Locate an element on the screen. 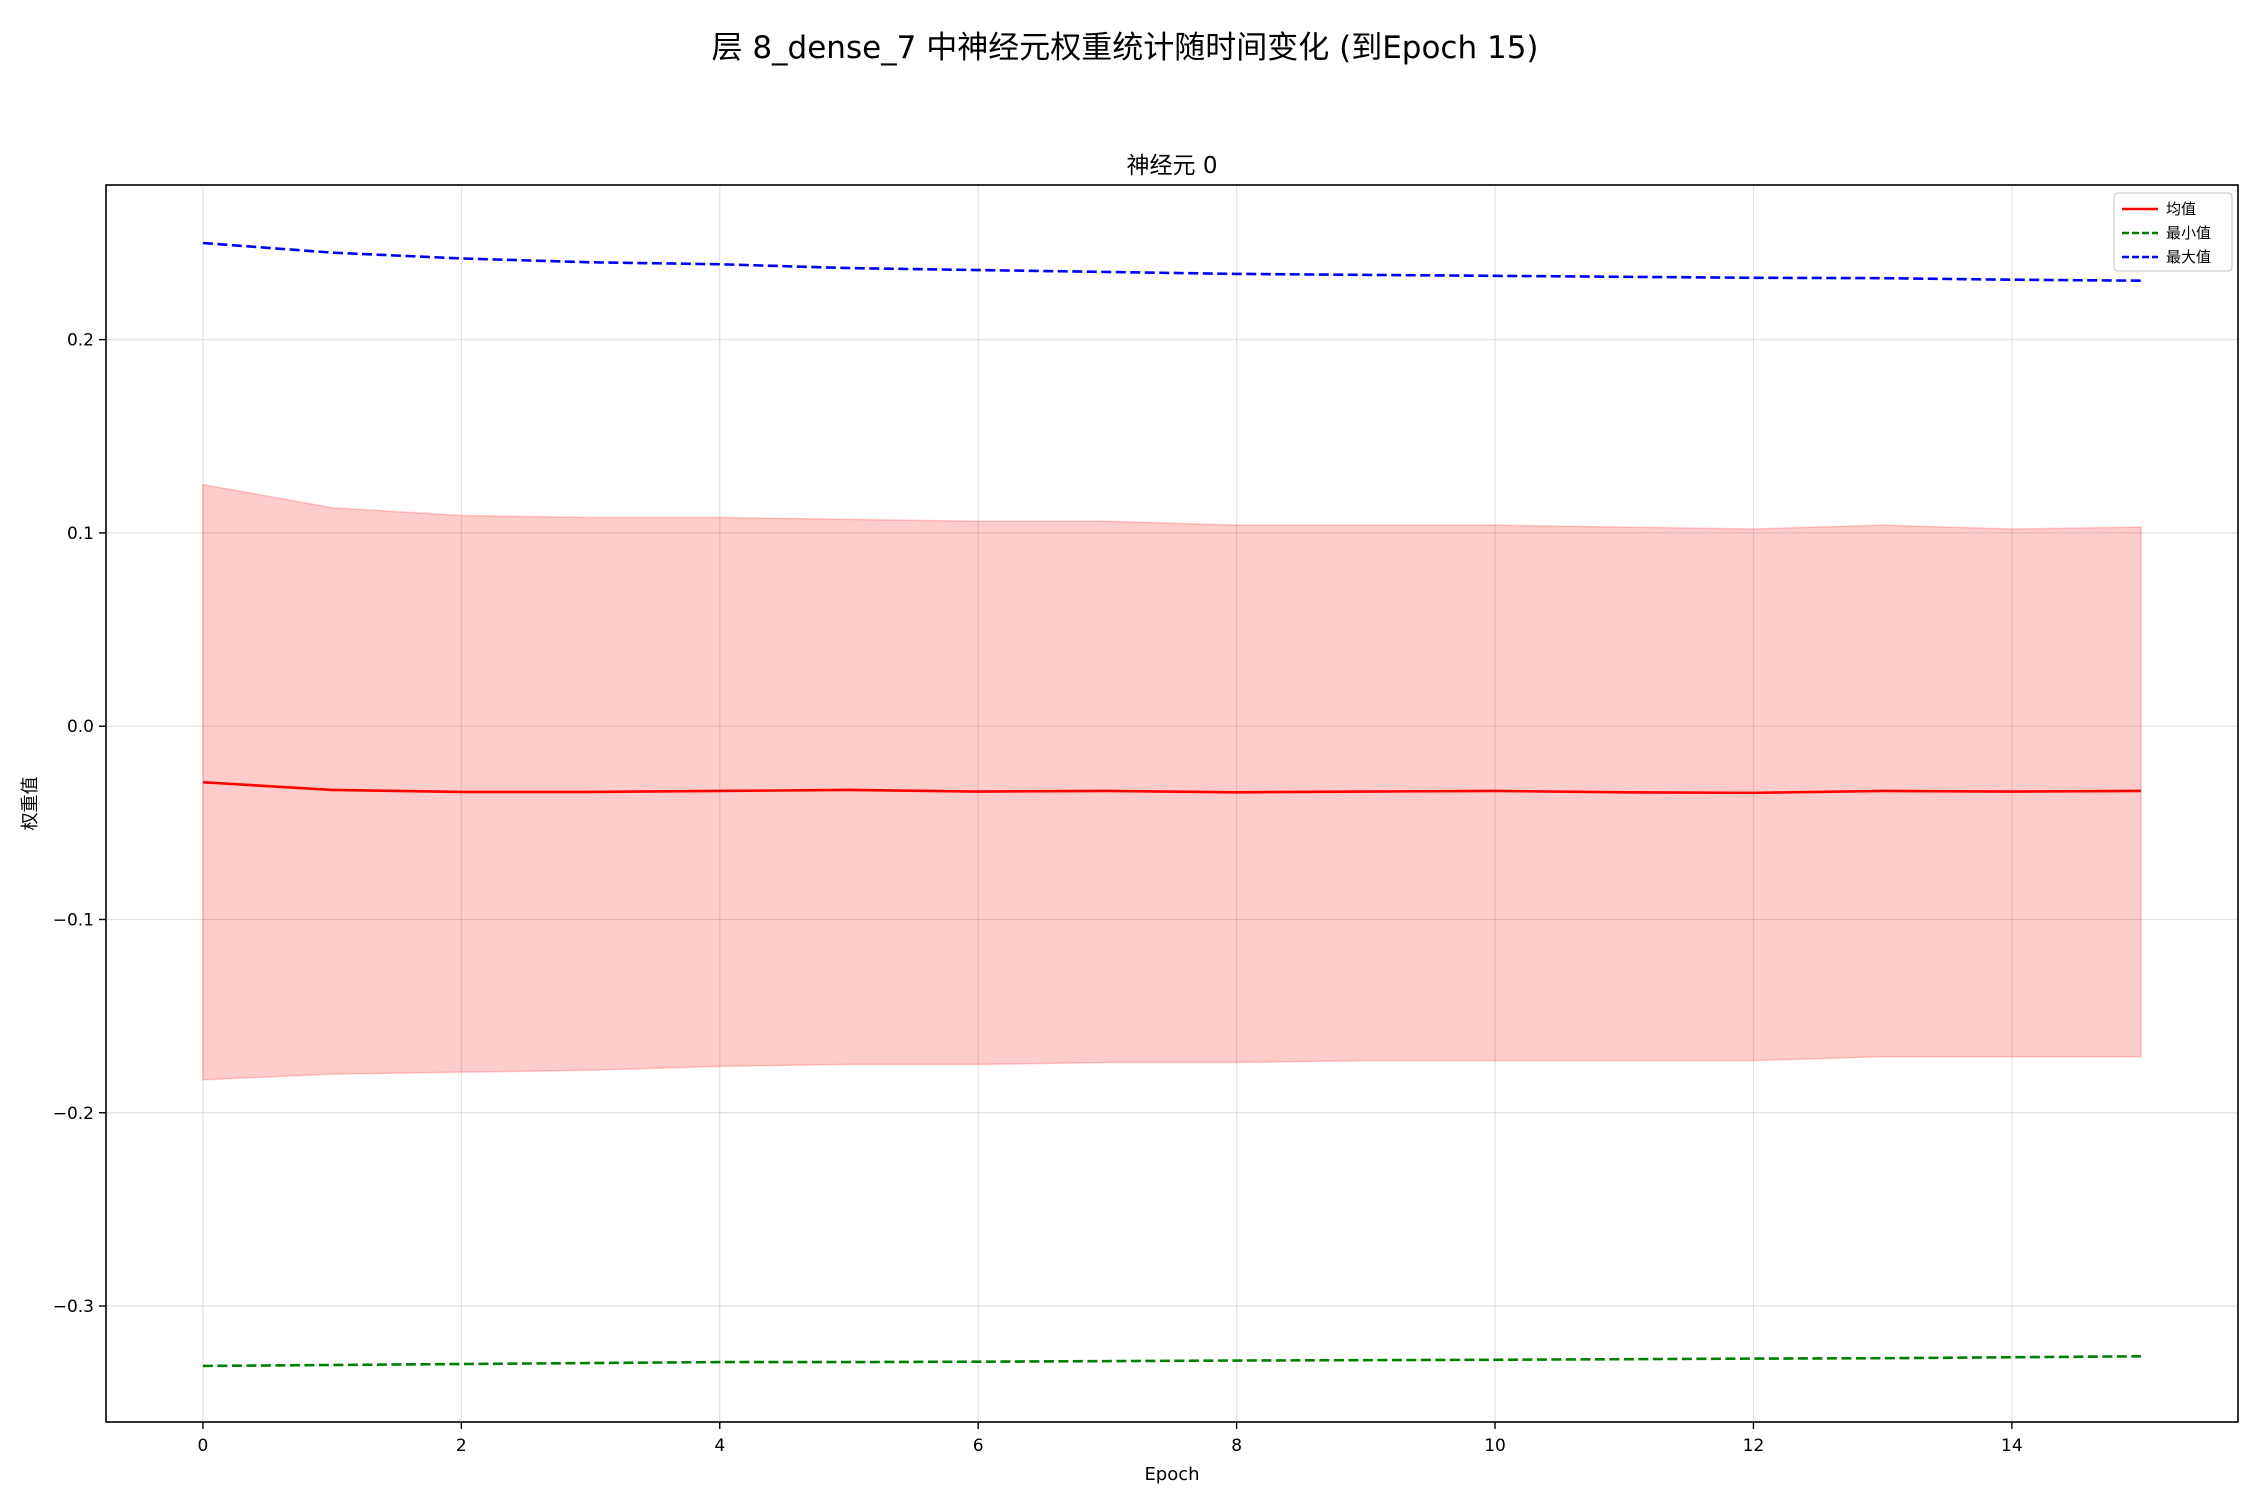  x-tick-label: 2 is located at coordinates (461, 1446).